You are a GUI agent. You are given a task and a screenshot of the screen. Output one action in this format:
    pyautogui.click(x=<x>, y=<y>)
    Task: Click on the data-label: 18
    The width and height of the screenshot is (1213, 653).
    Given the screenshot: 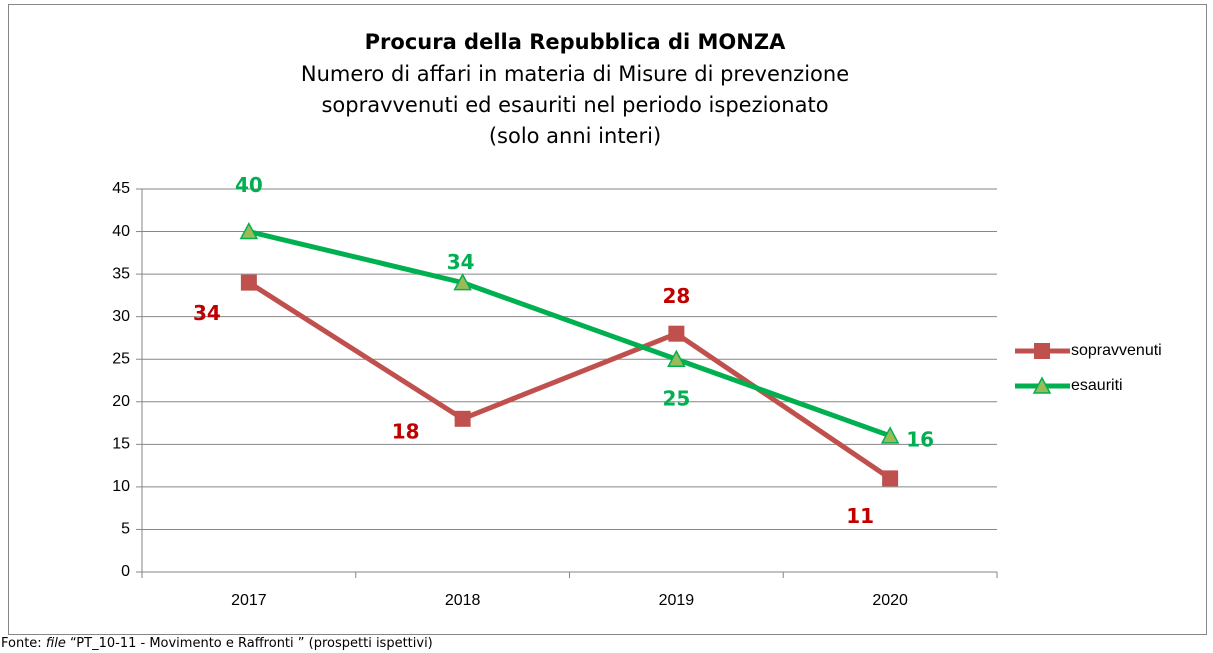 What is the action you would take?
    pyautogui.click(x=406, y=431)
    